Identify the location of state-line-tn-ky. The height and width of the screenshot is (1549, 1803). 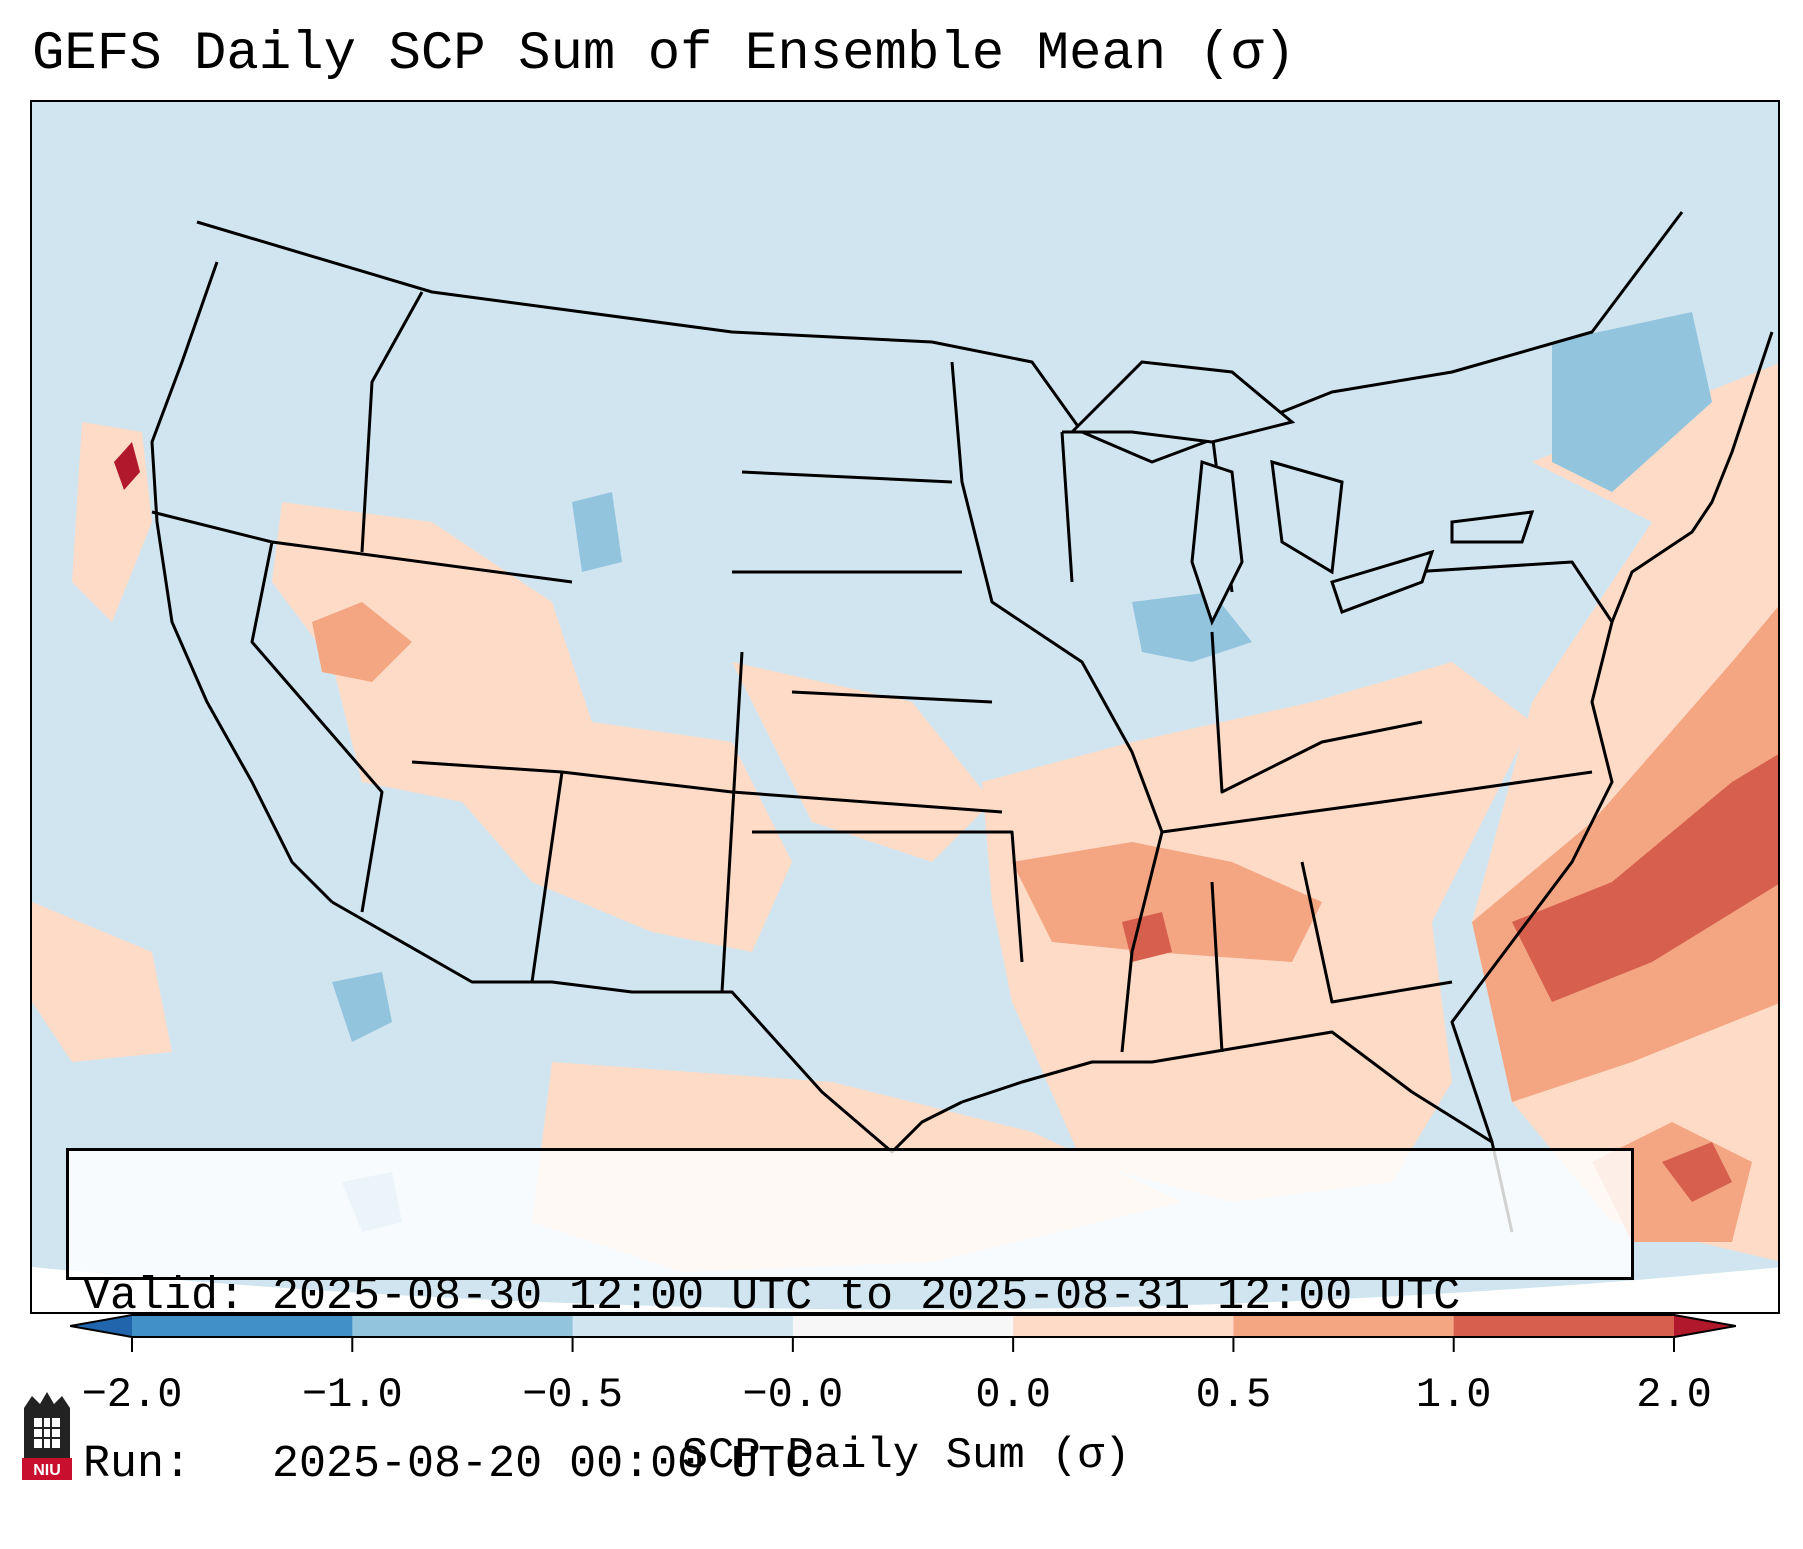
(1377, 802).